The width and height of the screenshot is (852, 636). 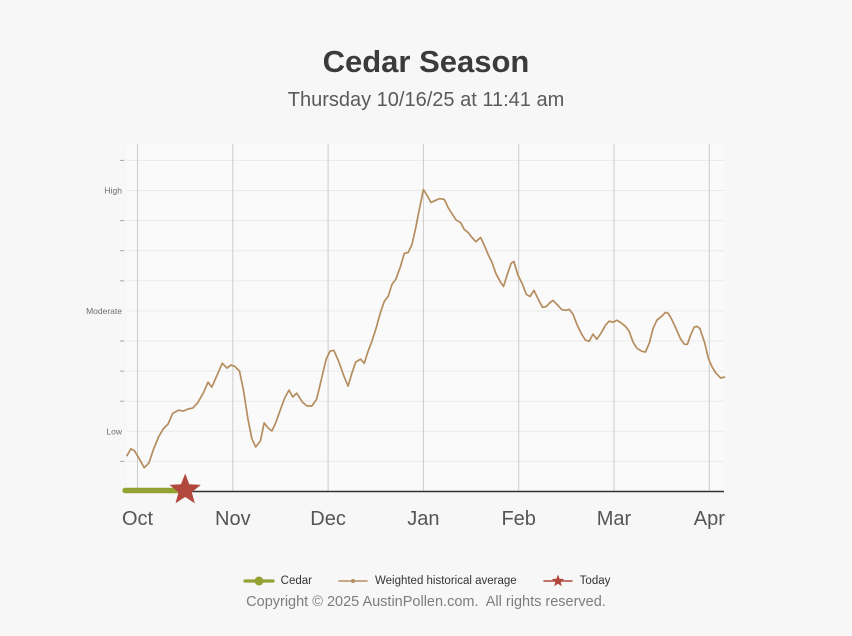 I want to click on month-label: Dec, so click(x=328, y=519).